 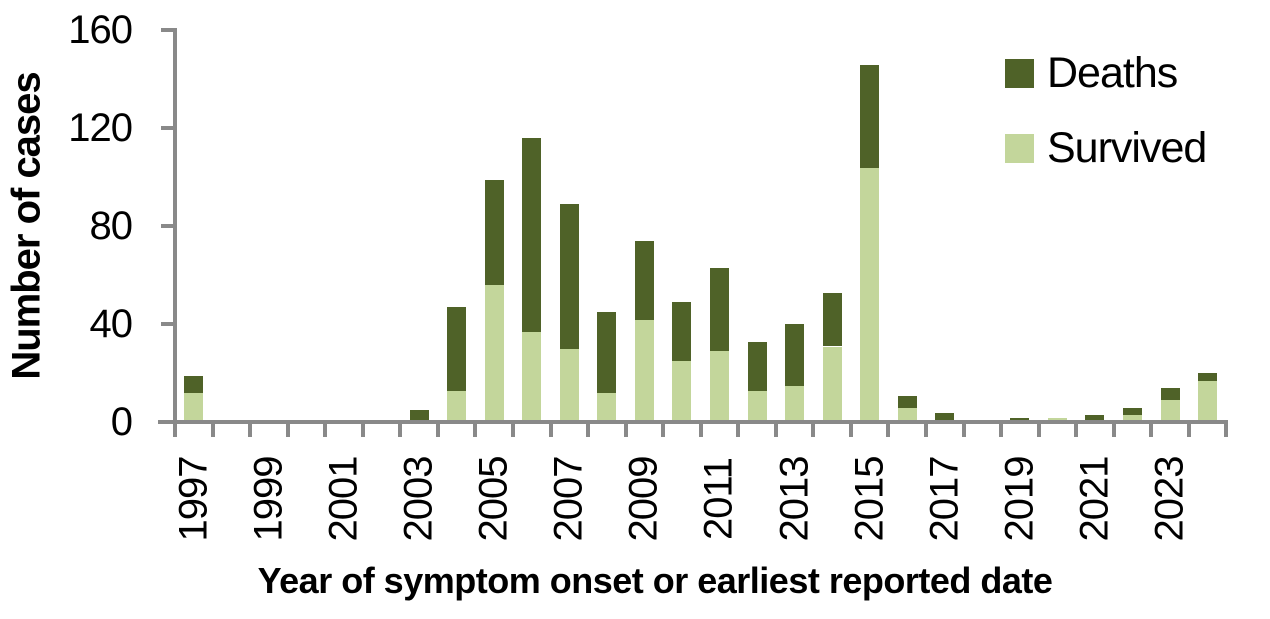 I want to click on y-tick-label: 80, so click(x=111, y=225).